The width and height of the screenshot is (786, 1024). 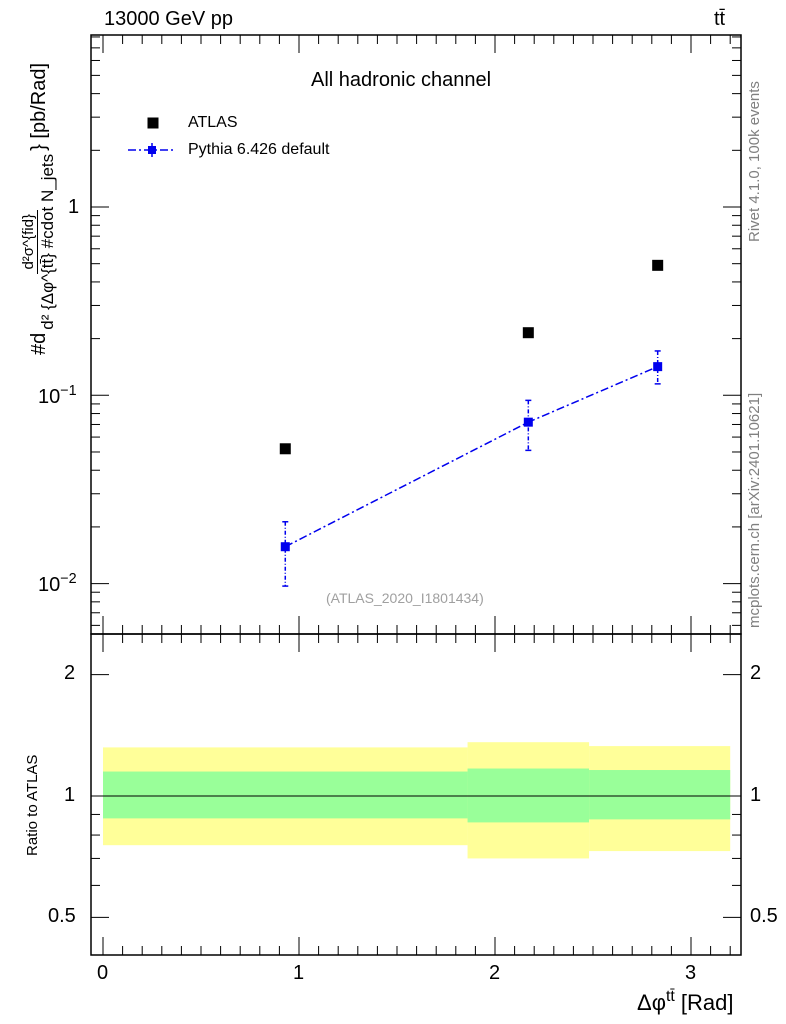 I want to click on ytick-1: 1, so click(x=74, y=207).